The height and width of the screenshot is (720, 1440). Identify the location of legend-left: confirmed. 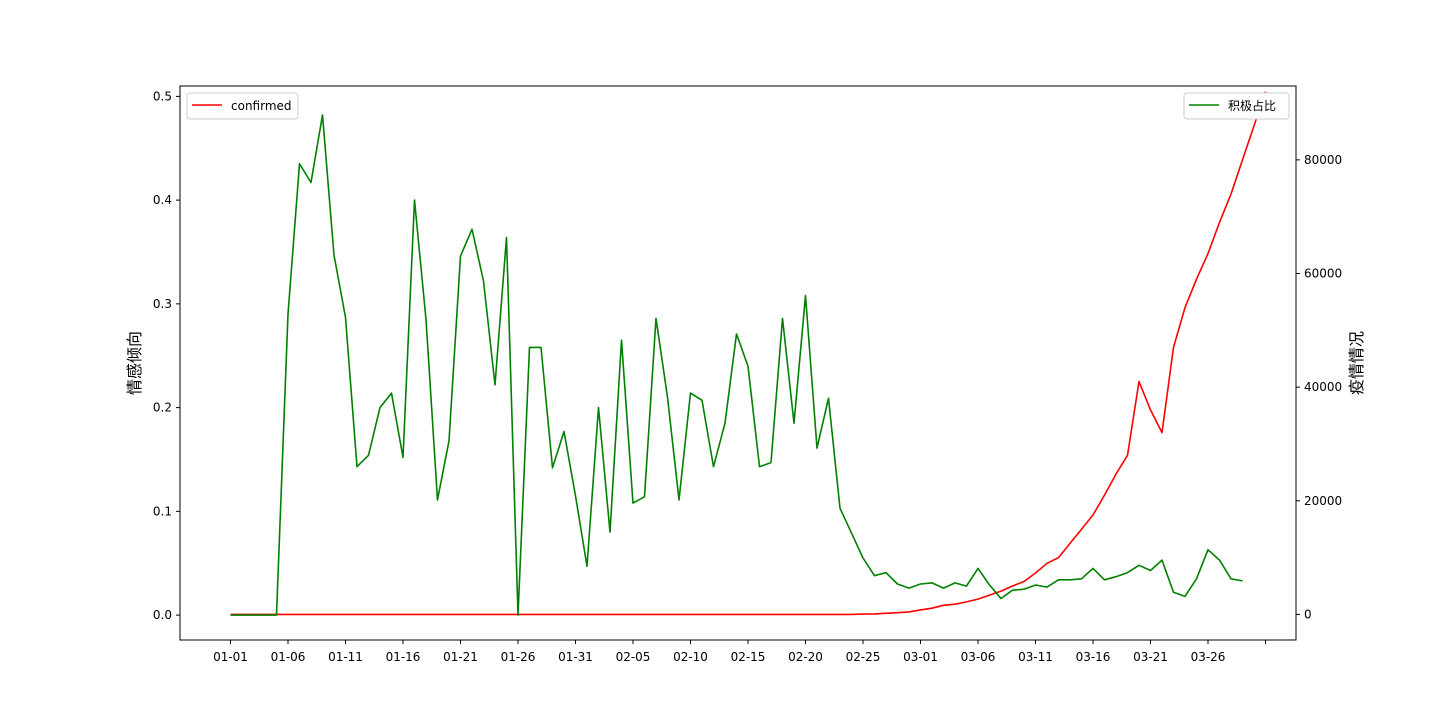
(242, 106).